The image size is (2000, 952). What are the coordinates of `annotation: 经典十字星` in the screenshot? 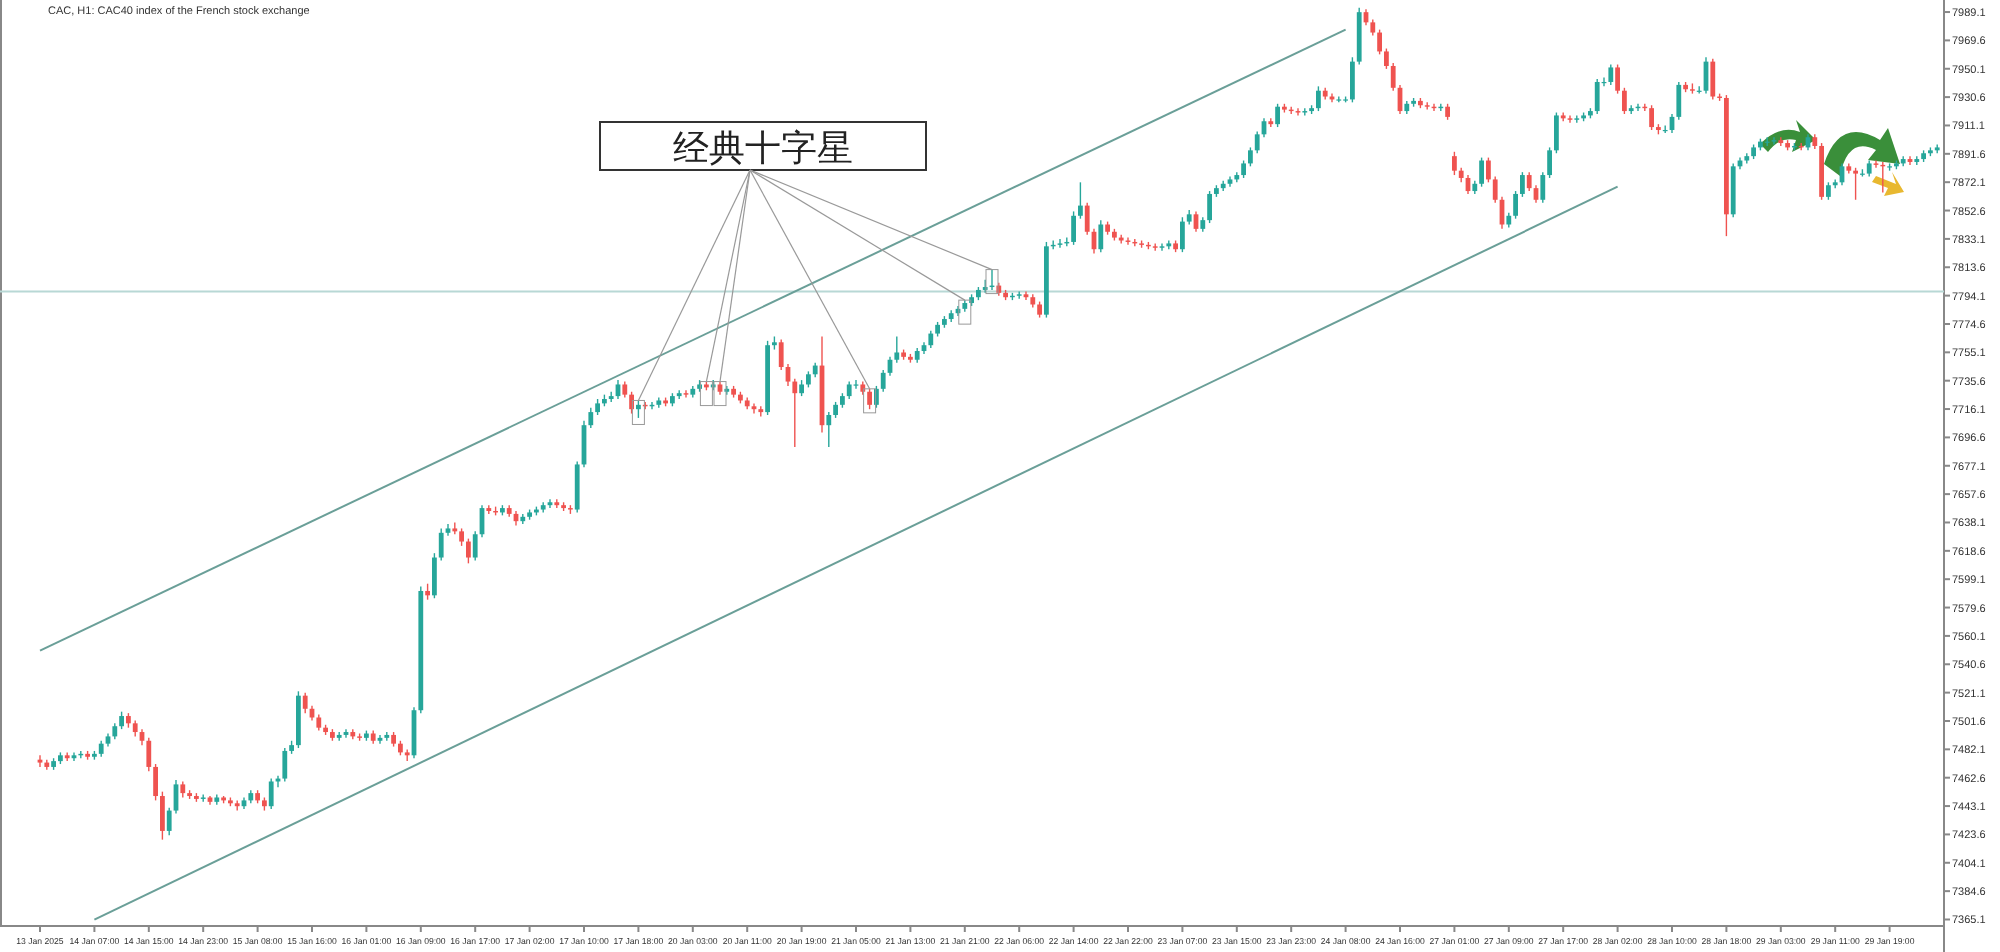 It's located at (763, 148).